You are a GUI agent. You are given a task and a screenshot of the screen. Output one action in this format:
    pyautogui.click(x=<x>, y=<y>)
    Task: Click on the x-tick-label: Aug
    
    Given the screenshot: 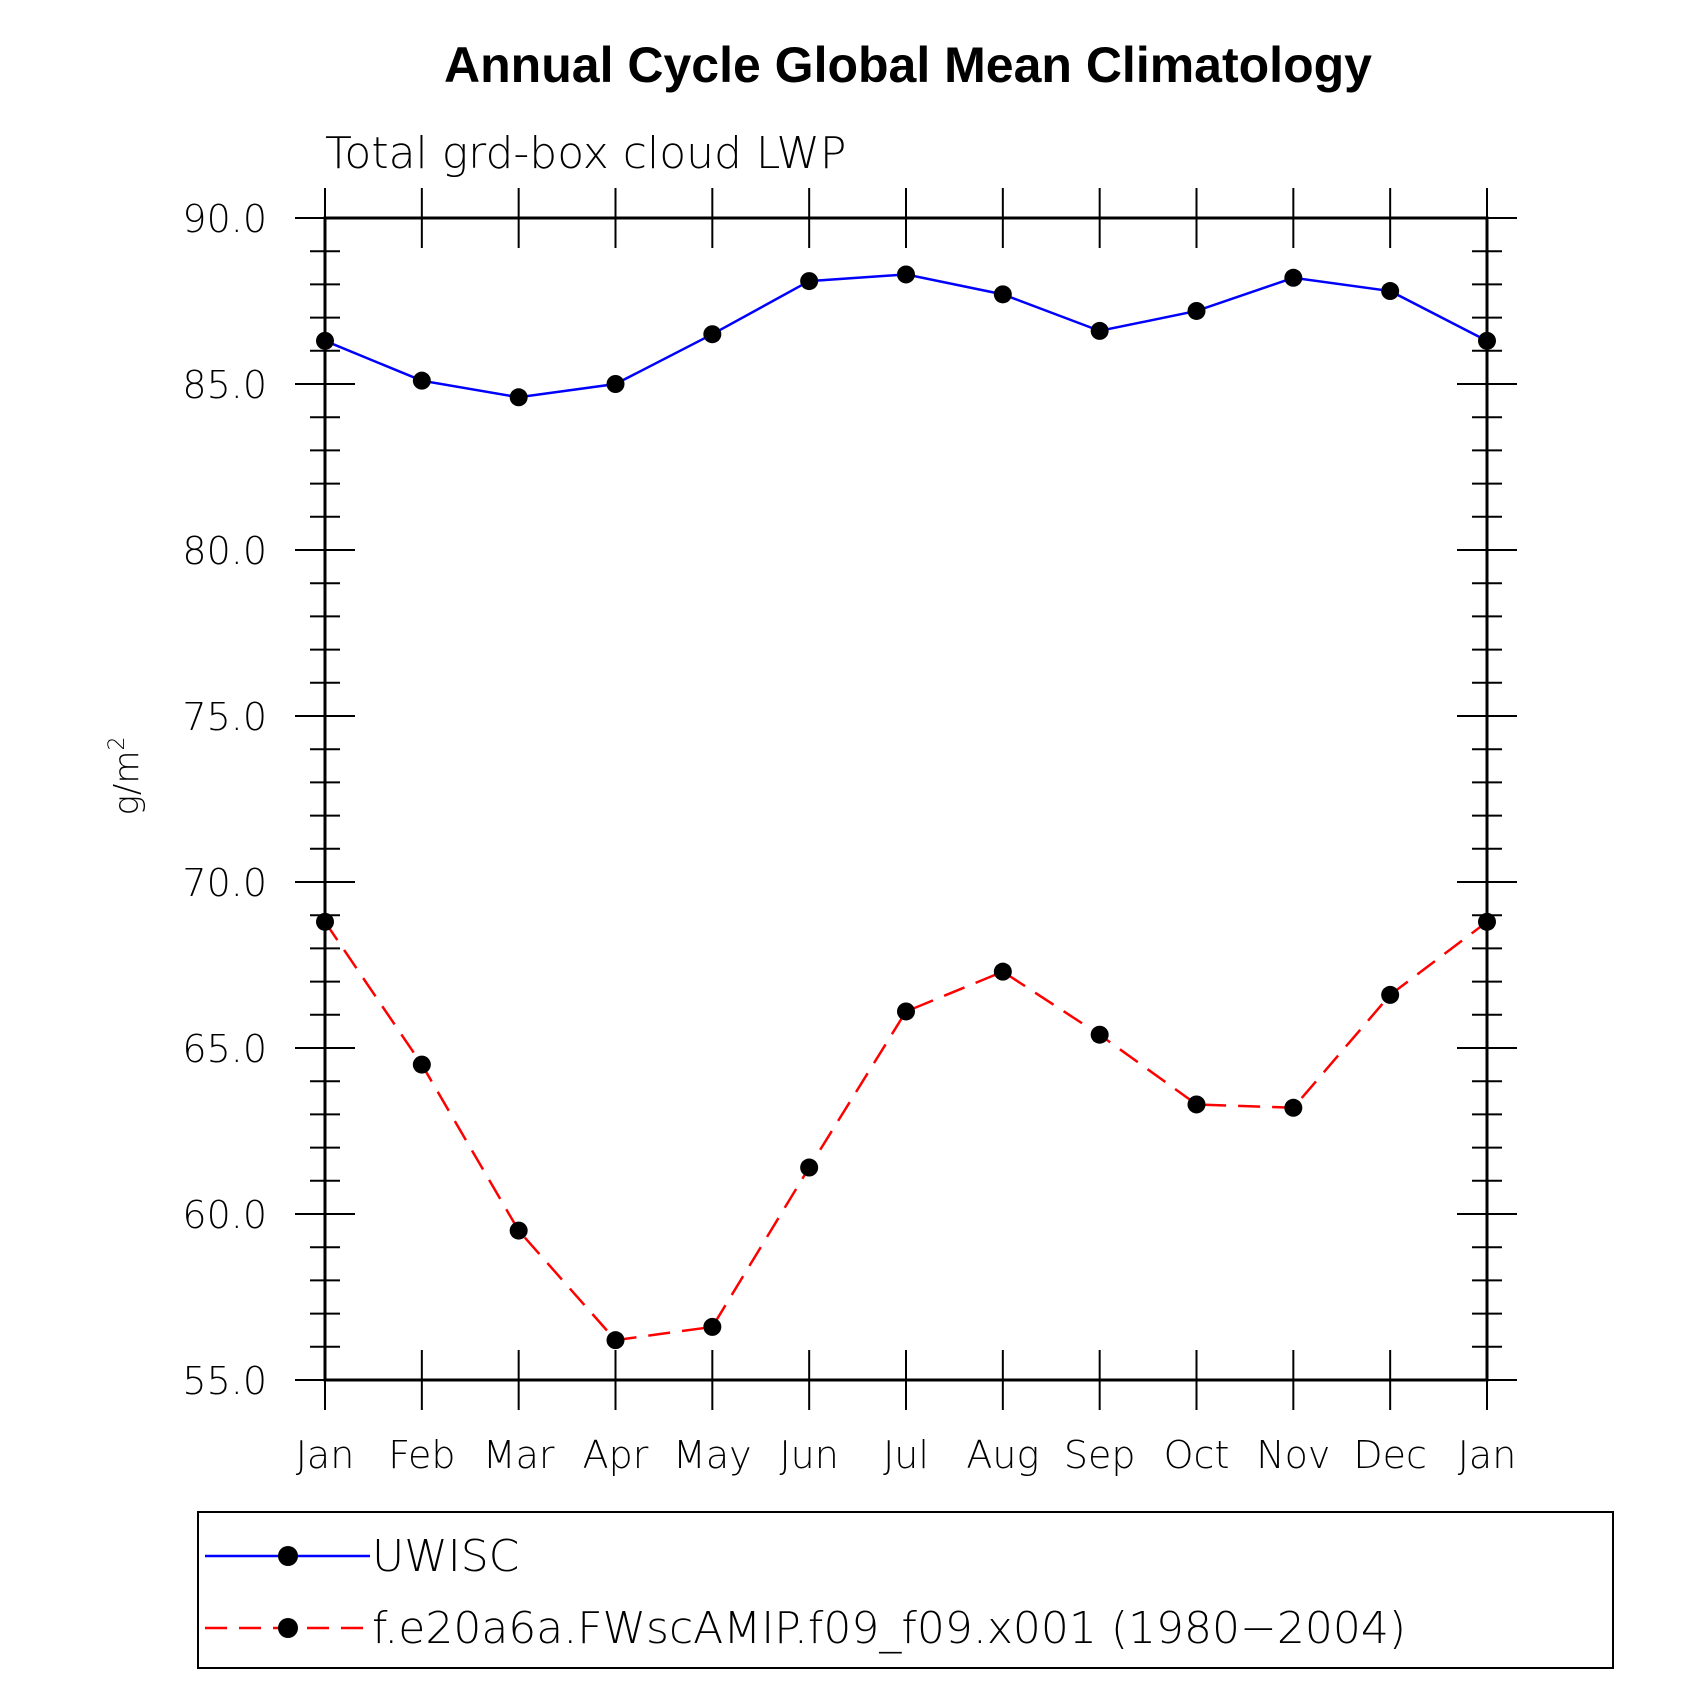 What is the action you would take?
    pyautogui.click(x=1002, y=1455)
    